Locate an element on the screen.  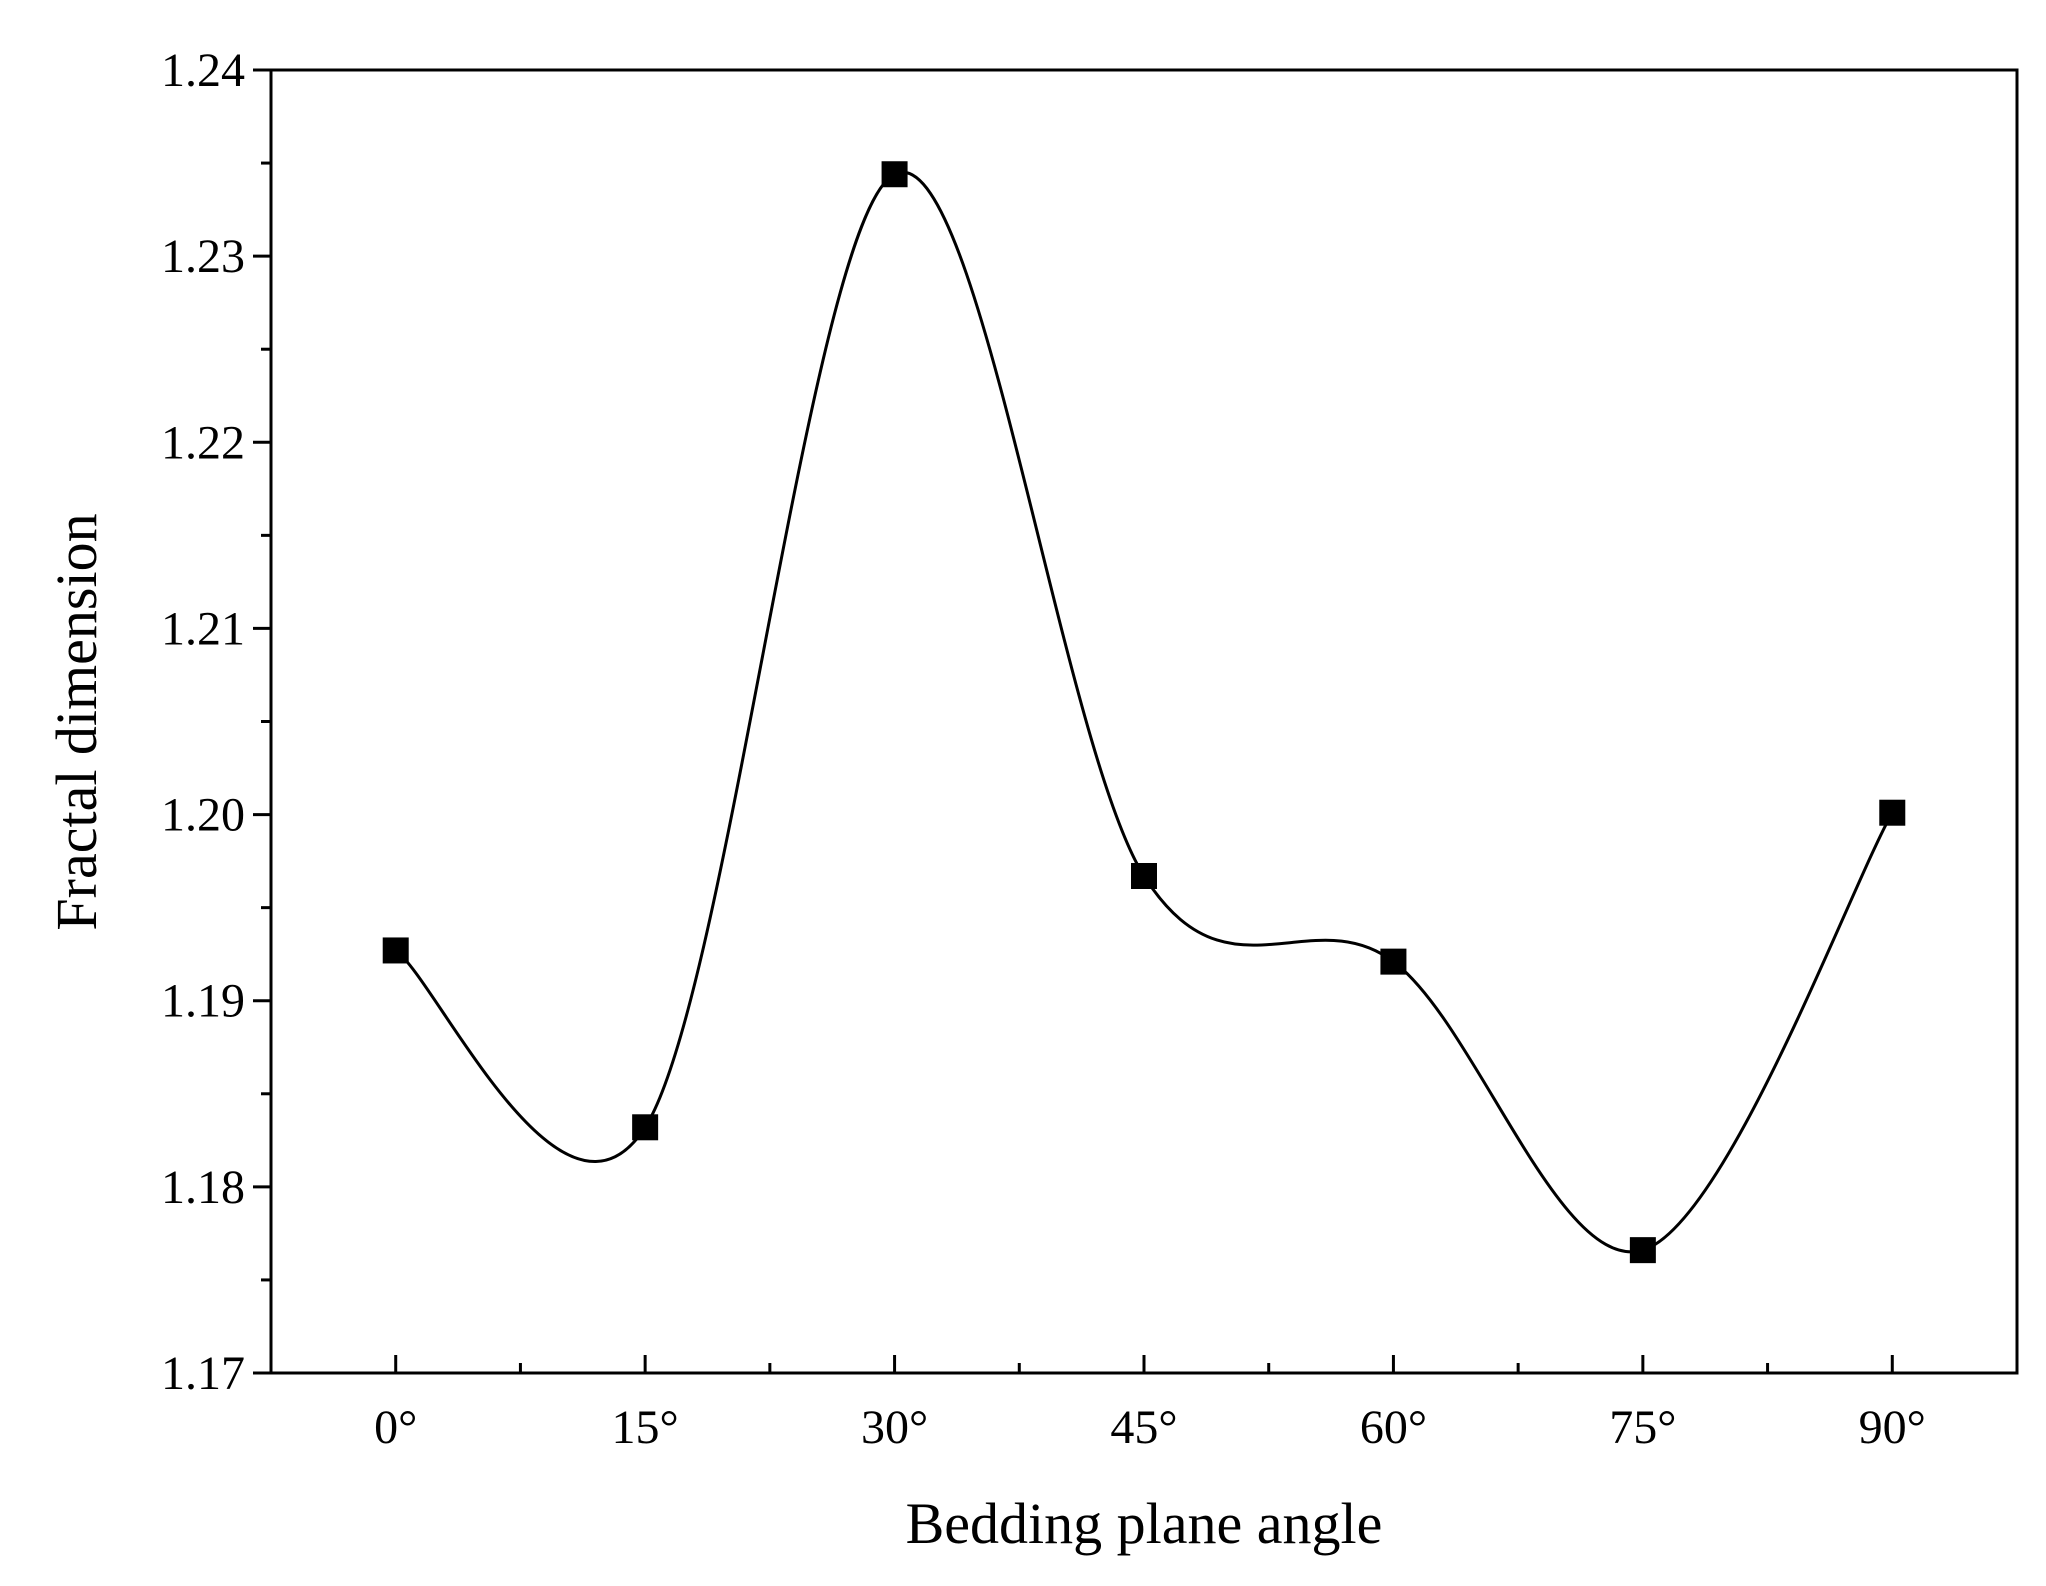
y-tick-label: 1.21 is located at coordinates (203, 628).